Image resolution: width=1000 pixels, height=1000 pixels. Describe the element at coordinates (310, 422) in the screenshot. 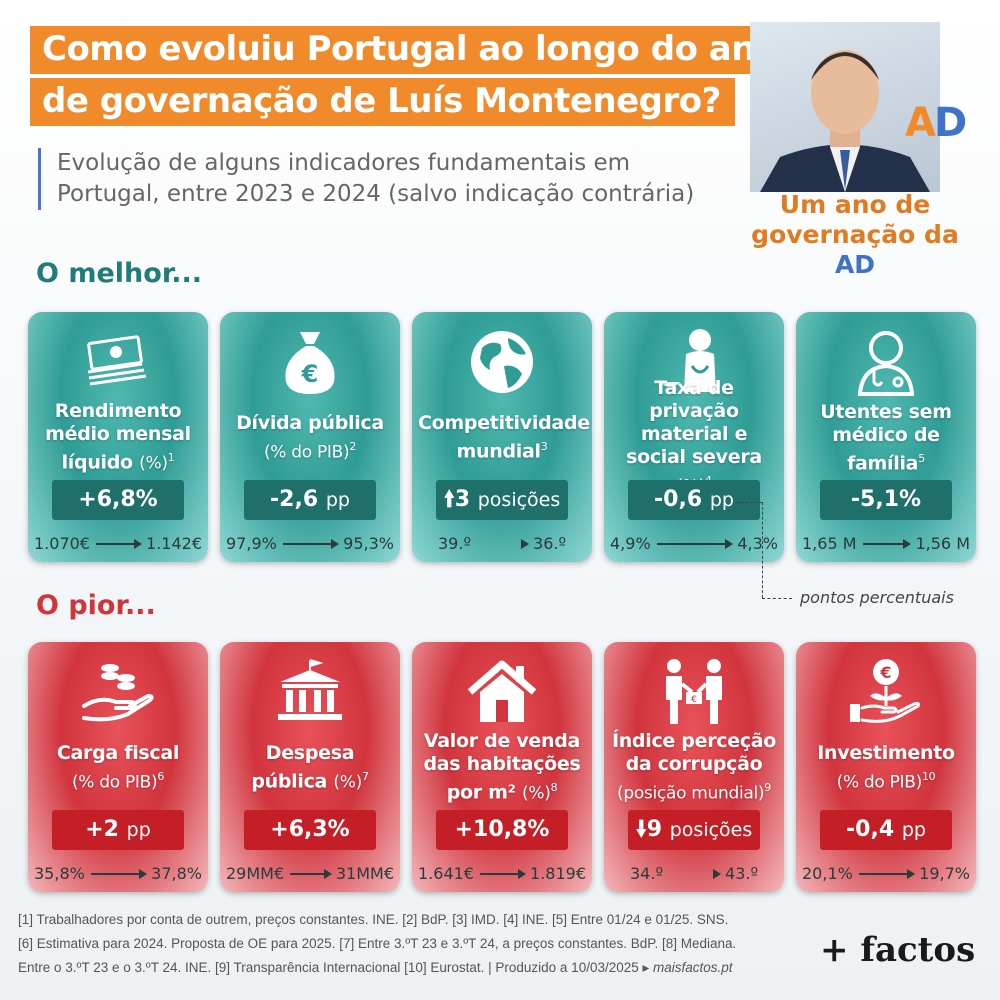

I see `card-label: Dívida pública` at that location.